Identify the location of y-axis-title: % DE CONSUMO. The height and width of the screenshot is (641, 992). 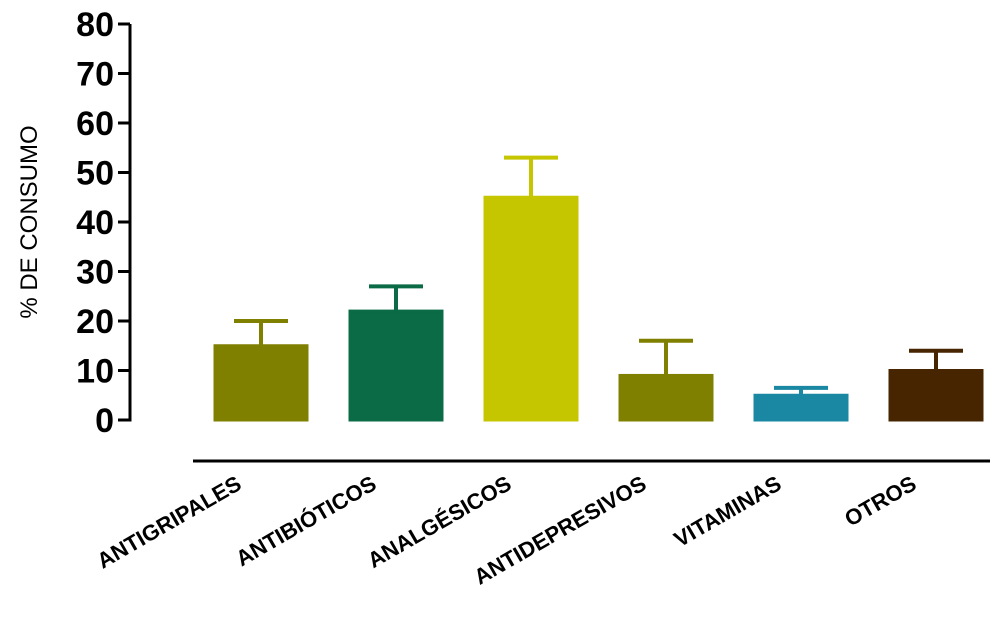
(29, 221).